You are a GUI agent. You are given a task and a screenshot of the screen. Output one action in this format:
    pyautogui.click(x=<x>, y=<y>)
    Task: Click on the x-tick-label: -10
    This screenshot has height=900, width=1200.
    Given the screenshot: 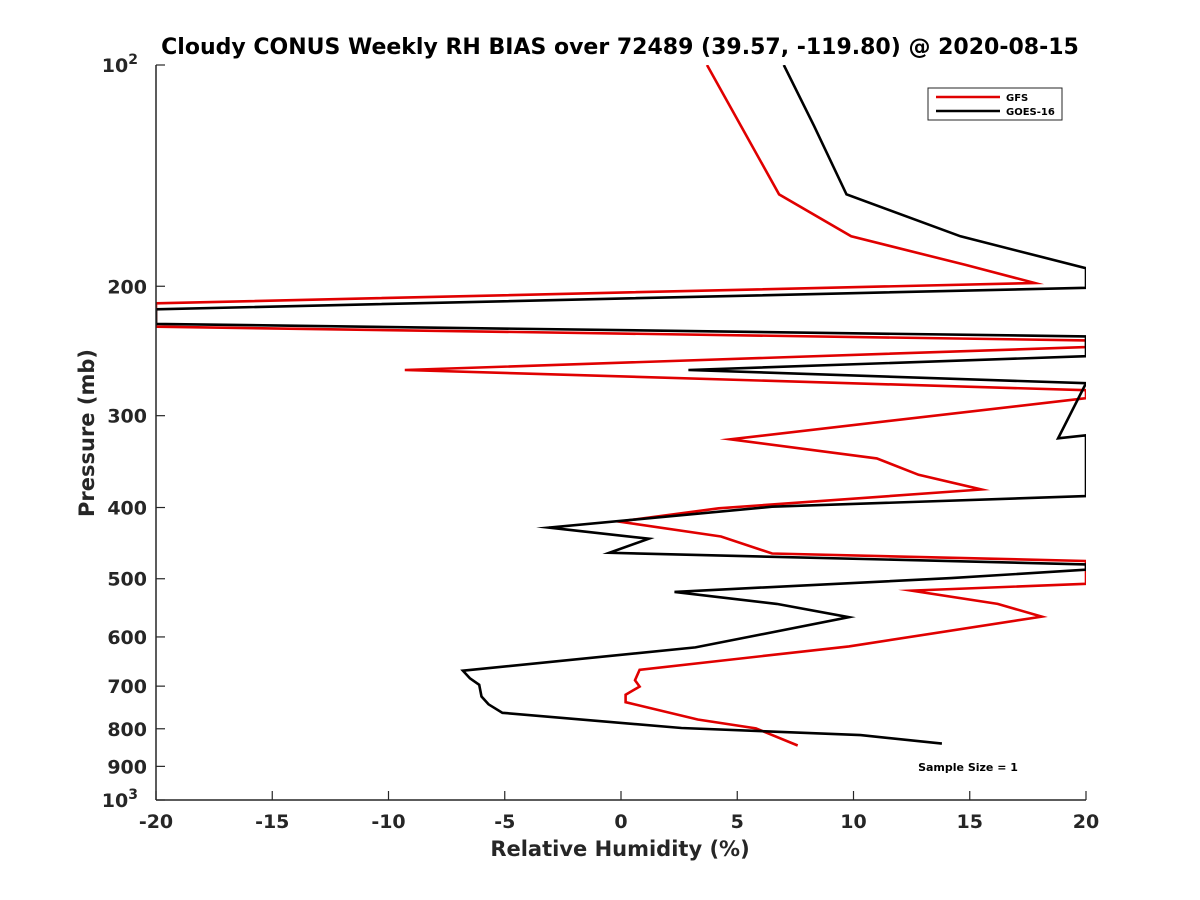 What is the action you would take?
    pyautogui.click(x=388, y=822)
    